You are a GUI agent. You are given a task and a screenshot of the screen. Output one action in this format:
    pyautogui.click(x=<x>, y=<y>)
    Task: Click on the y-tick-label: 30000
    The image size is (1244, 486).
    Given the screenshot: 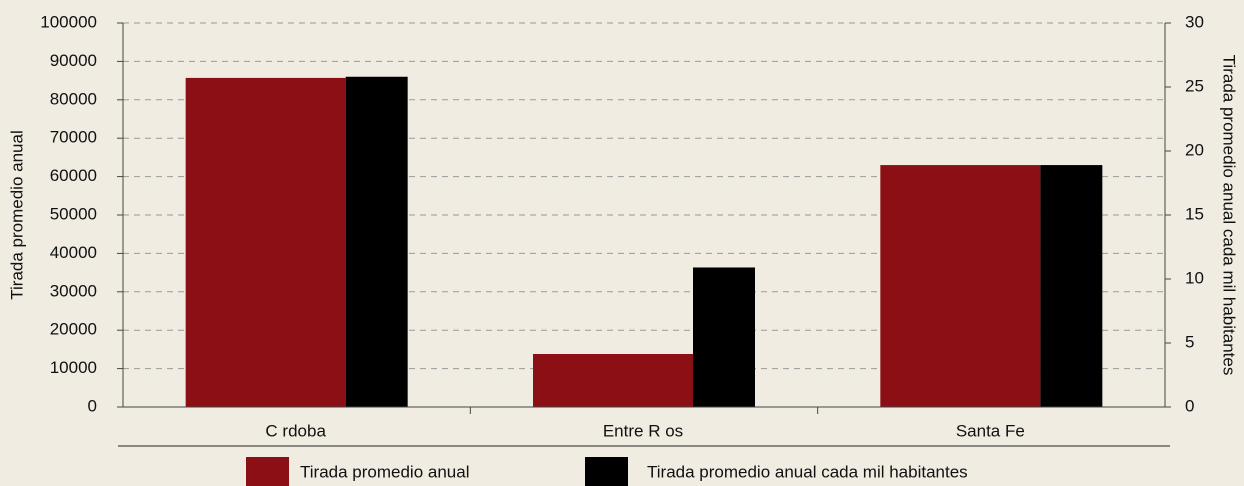 What is the action you would take?
    pyautogui.click(x=73, y=290)
    